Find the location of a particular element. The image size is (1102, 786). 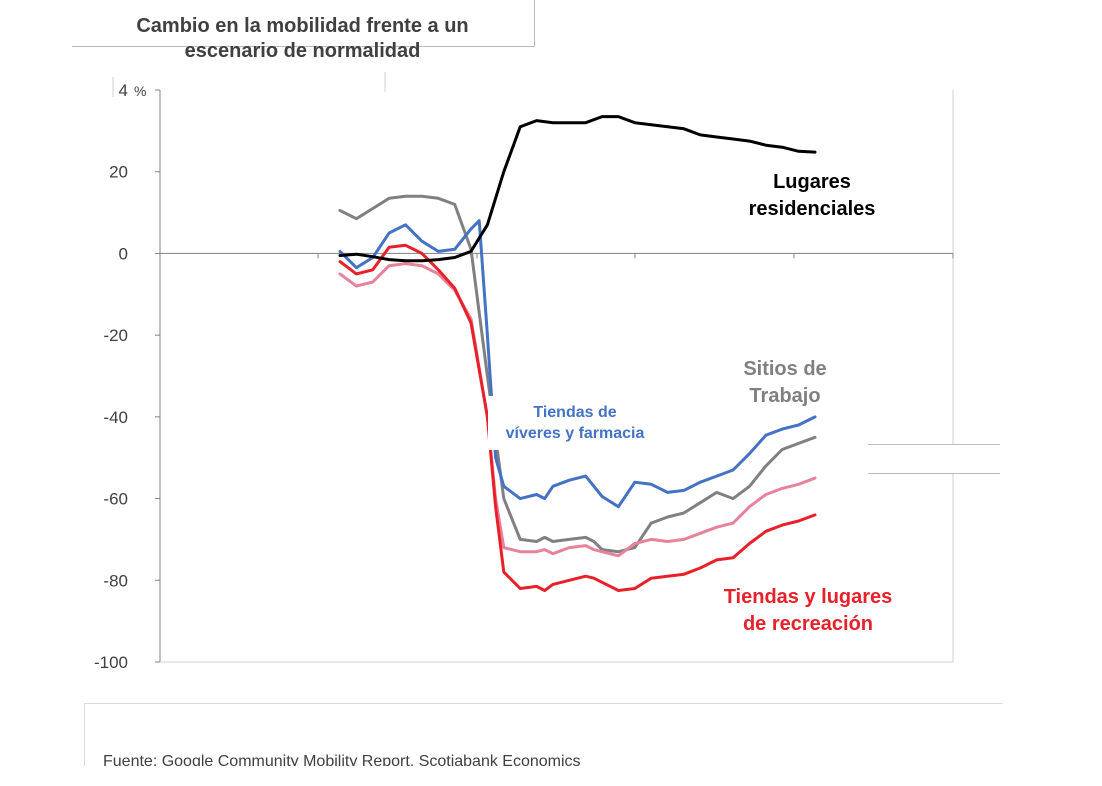

series-label: de recreación is located at coordinates (808, 624).